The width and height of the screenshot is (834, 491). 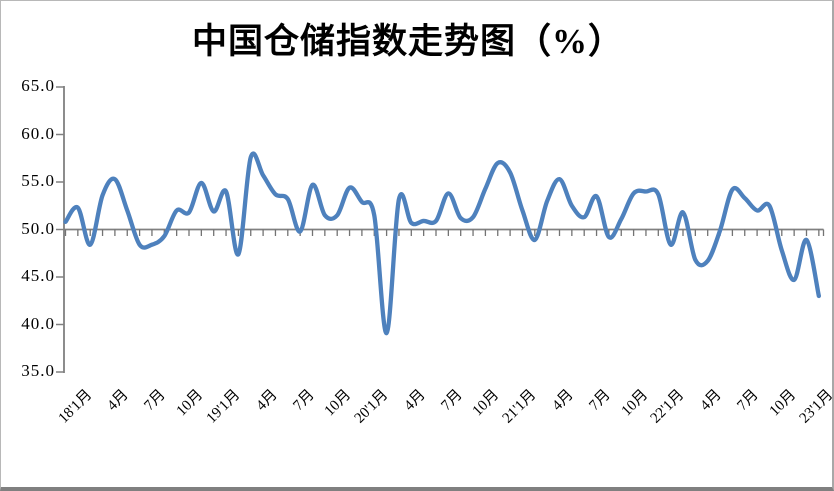 I want to click on y-axis-label: 45.0, so click(x=38, y=275).